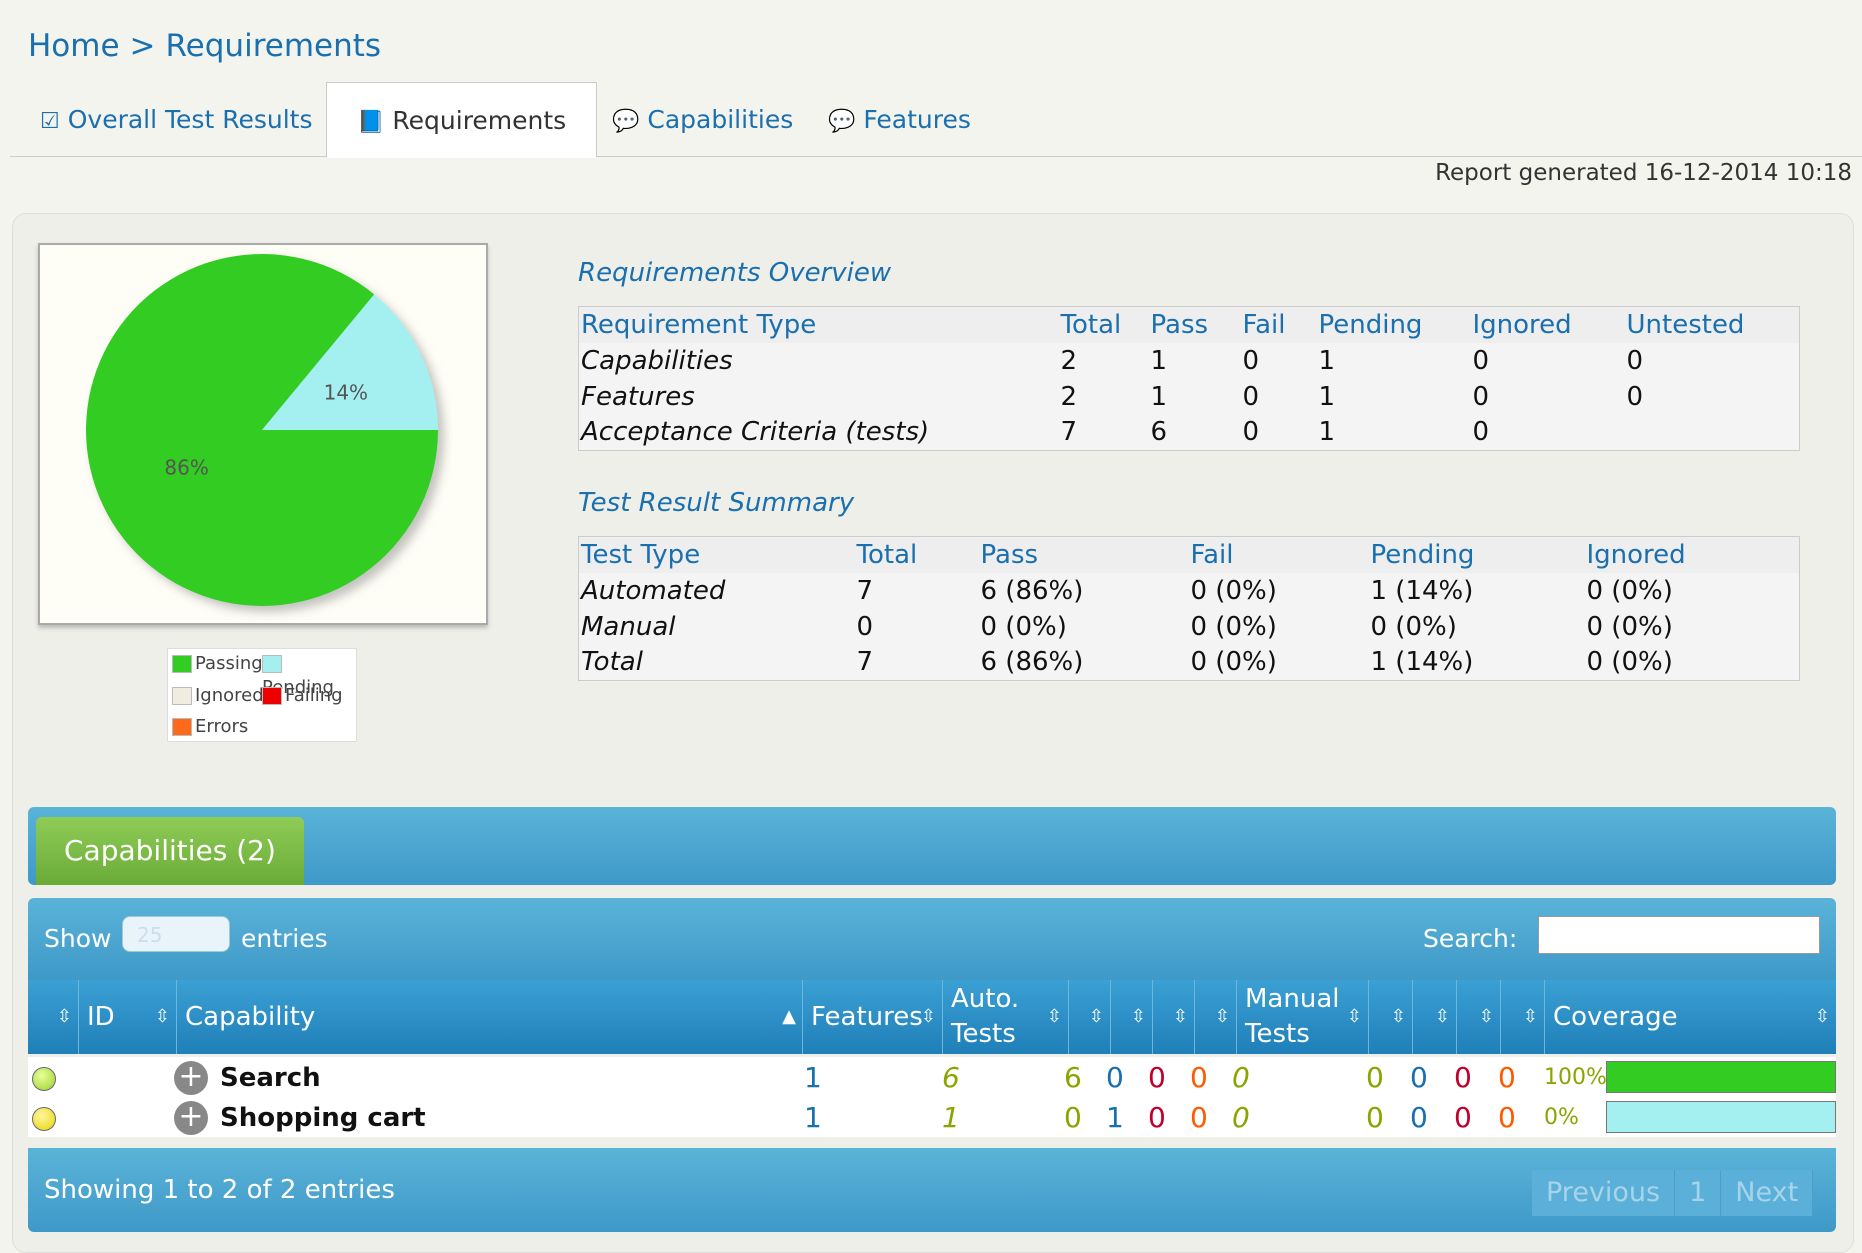 The image size is (1862, 1253). Describe the element at coordinates (983, 1034) in the screenshot. I see `auto-label-2: Tests` at that location.